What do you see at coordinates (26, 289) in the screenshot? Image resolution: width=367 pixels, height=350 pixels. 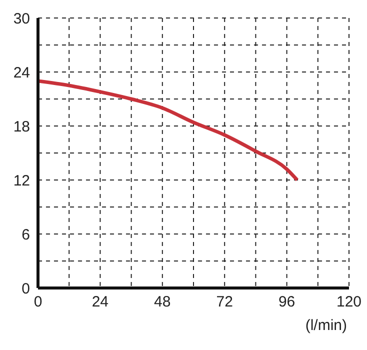 I see `y-tick-label: 0` at bounding box center [26, 289].